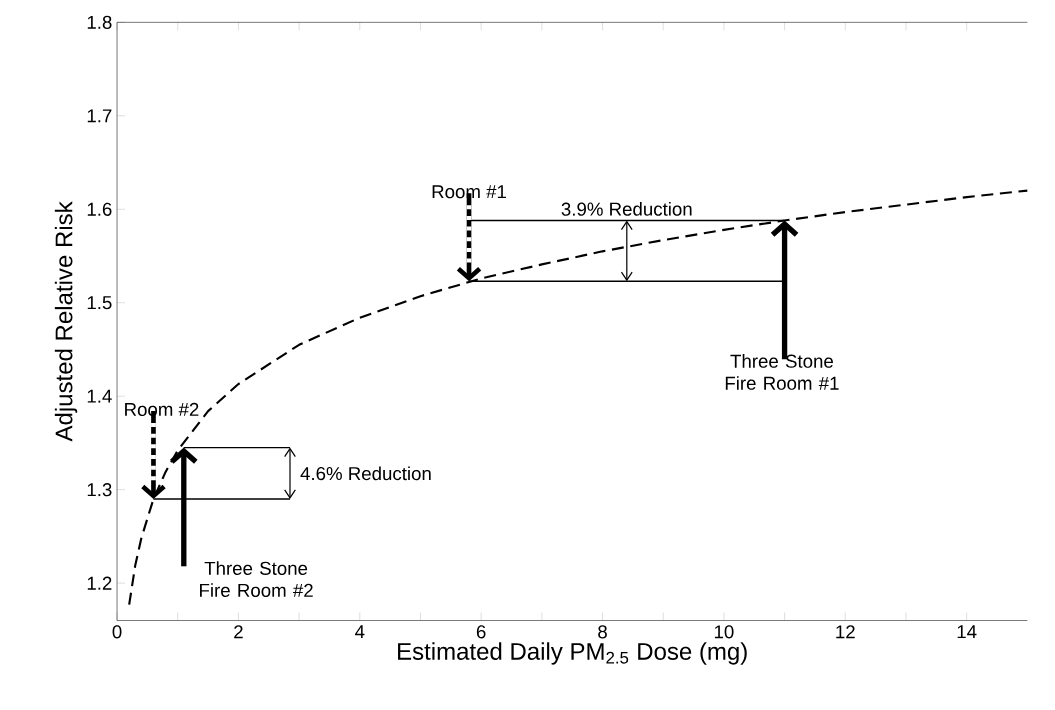 This screenshot has width=1055, height=710. Describe the element at coordinates (626, 209) in the screenshot. I see `annotation: 3.9% Reduction` at that location.